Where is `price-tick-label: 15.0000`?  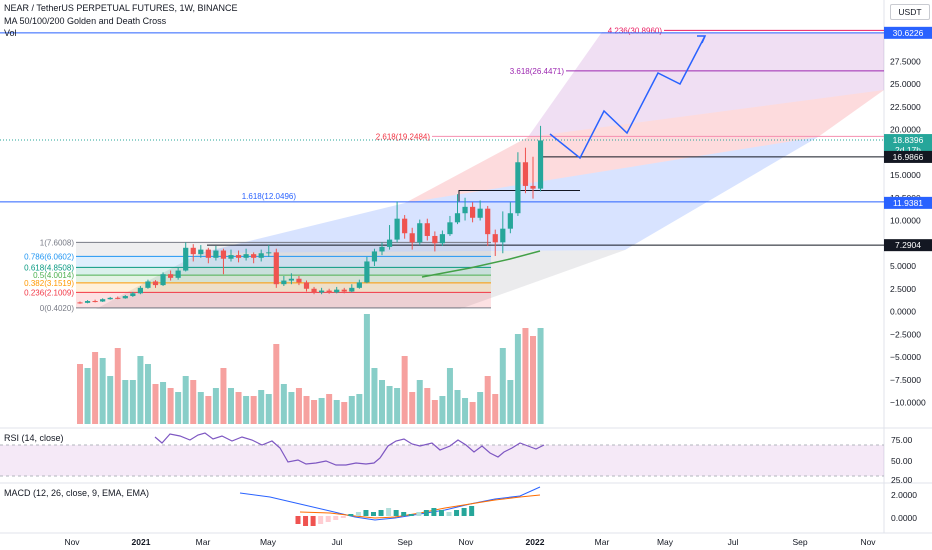
price-tick-label: 15.0000 is located at coordinates (905, 175).